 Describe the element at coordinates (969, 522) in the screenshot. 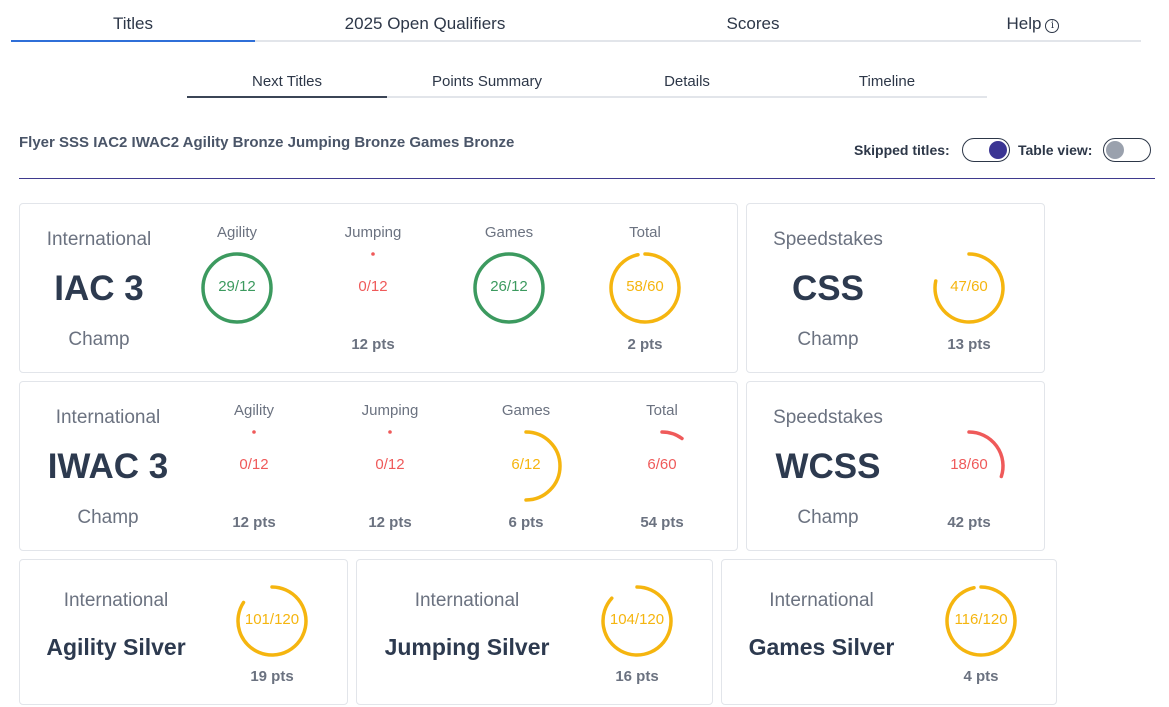

I see `gauge-points: 42 pts` at that location.